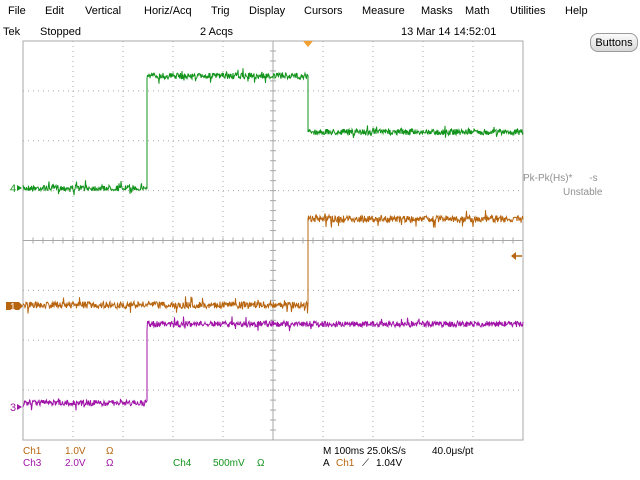 The image size is (640, 480). What do you see at coordinates (326, 463) in the screenshot?
I see `trigger-mode: A` at bounding box center [326, 463].